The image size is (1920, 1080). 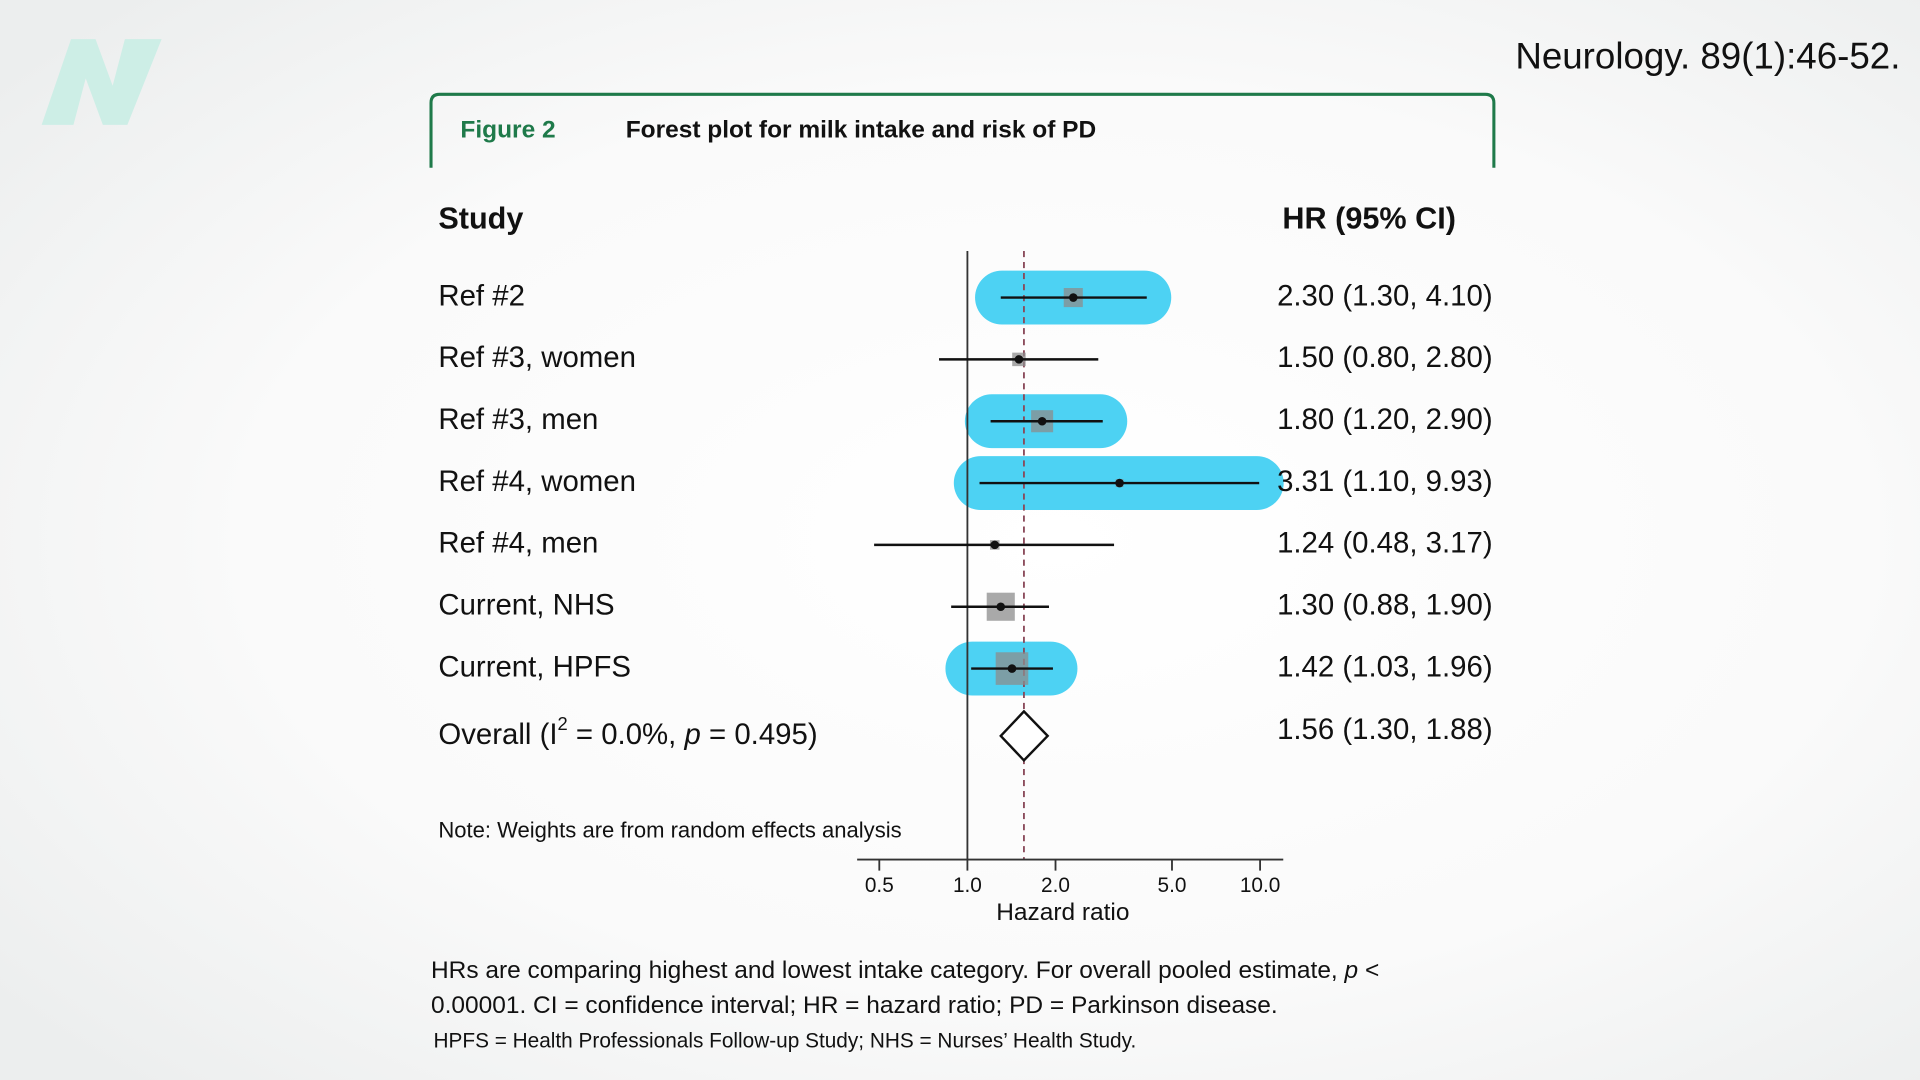 What do you see at coordinates (692, 734) in the screenshot?
I see `overall-label-italic: p` at bounding box center [692, 734].